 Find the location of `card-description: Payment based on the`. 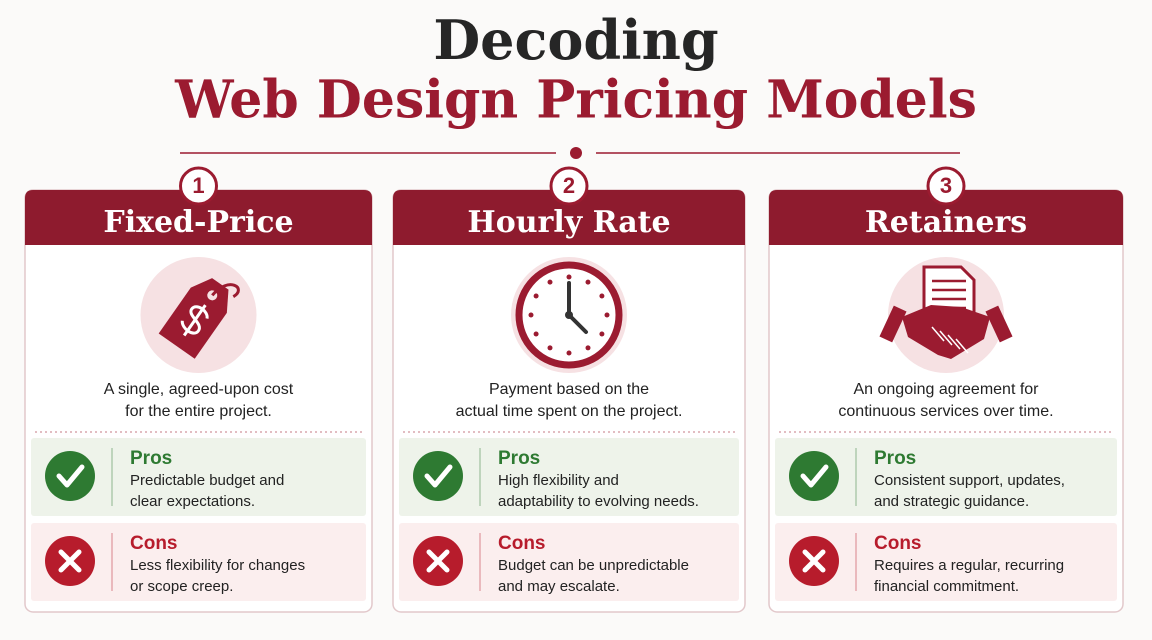

card-description: Payment based on the is located at coordinates (569, 389).